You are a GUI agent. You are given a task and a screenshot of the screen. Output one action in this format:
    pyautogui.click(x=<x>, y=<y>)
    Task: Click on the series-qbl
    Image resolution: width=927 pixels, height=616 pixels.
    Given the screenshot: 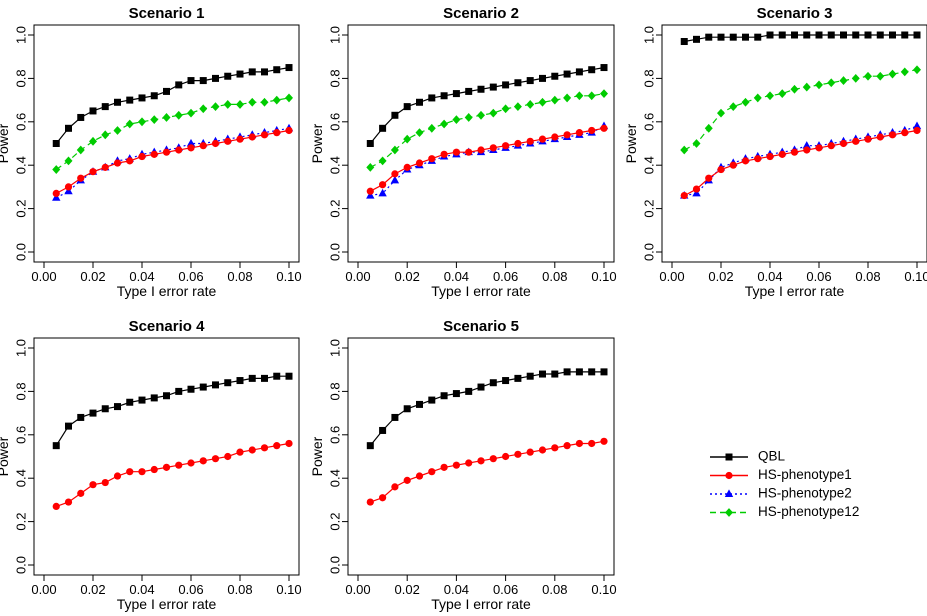 What is the action you would take?
    pyautogui.click(x=172, y=411)
    